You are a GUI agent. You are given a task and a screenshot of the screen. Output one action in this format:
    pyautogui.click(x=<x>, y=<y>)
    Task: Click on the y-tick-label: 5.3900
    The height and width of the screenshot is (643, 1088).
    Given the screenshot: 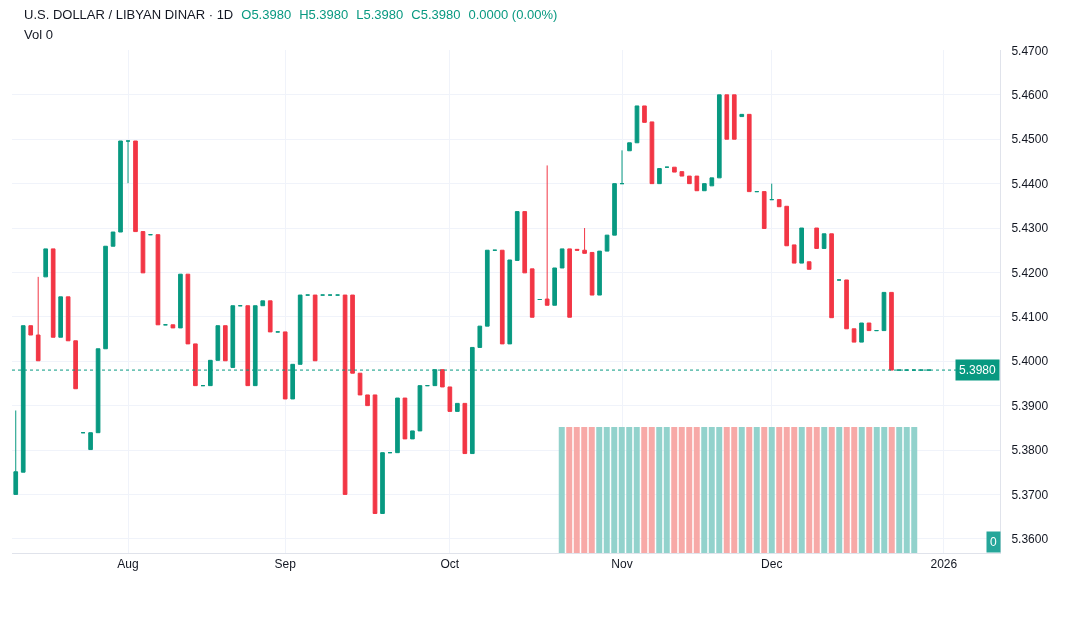 What is the action you would take?
    pyautogui.click(x=1030, y=405)
    